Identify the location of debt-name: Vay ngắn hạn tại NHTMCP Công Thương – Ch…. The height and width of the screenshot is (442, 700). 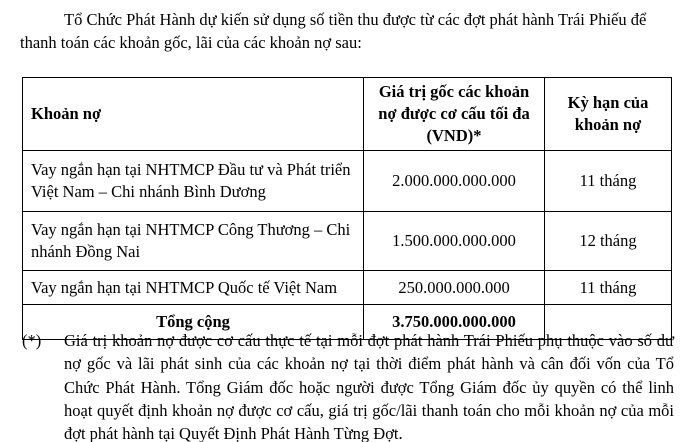
(193, 241).